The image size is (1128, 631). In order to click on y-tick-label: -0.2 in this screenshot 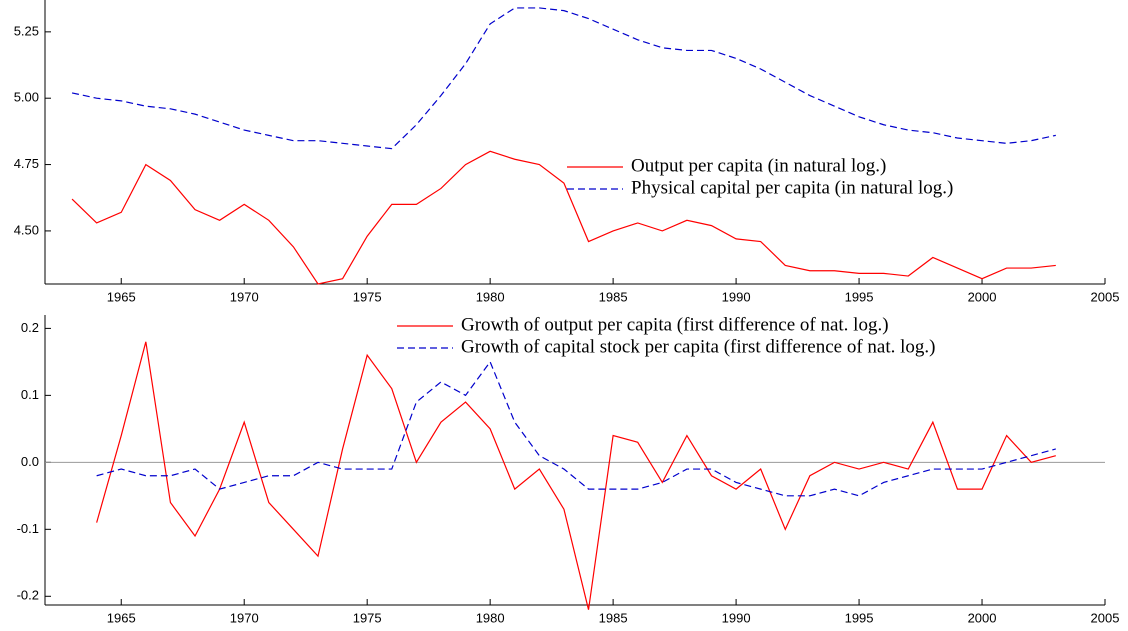, I will do `click(28, 595)`.